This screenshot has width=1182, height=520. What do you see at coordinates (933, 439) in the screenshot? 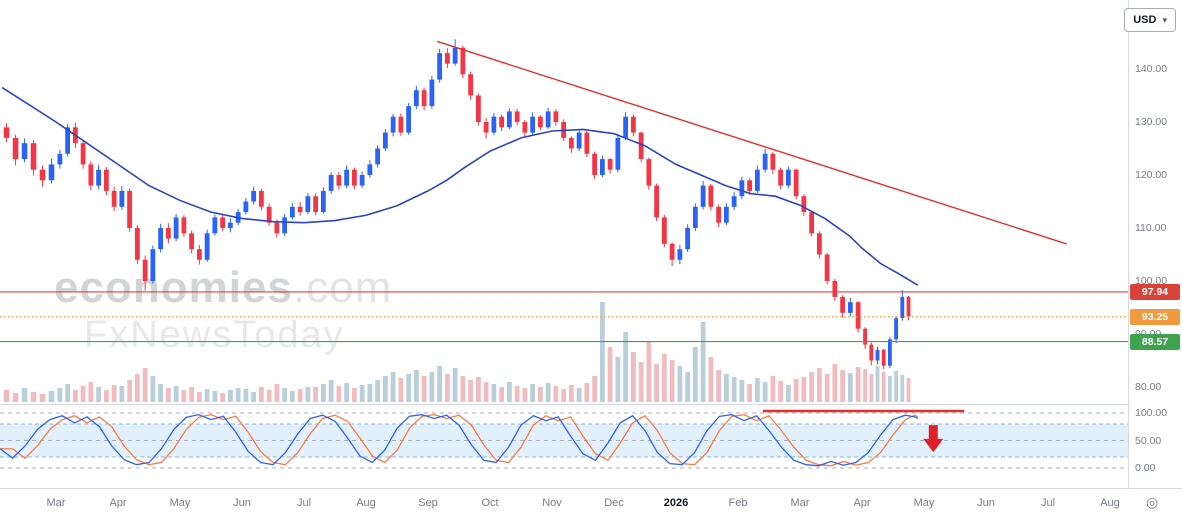
I see `down-arrow-annotation` at bounding box center [933, 439].